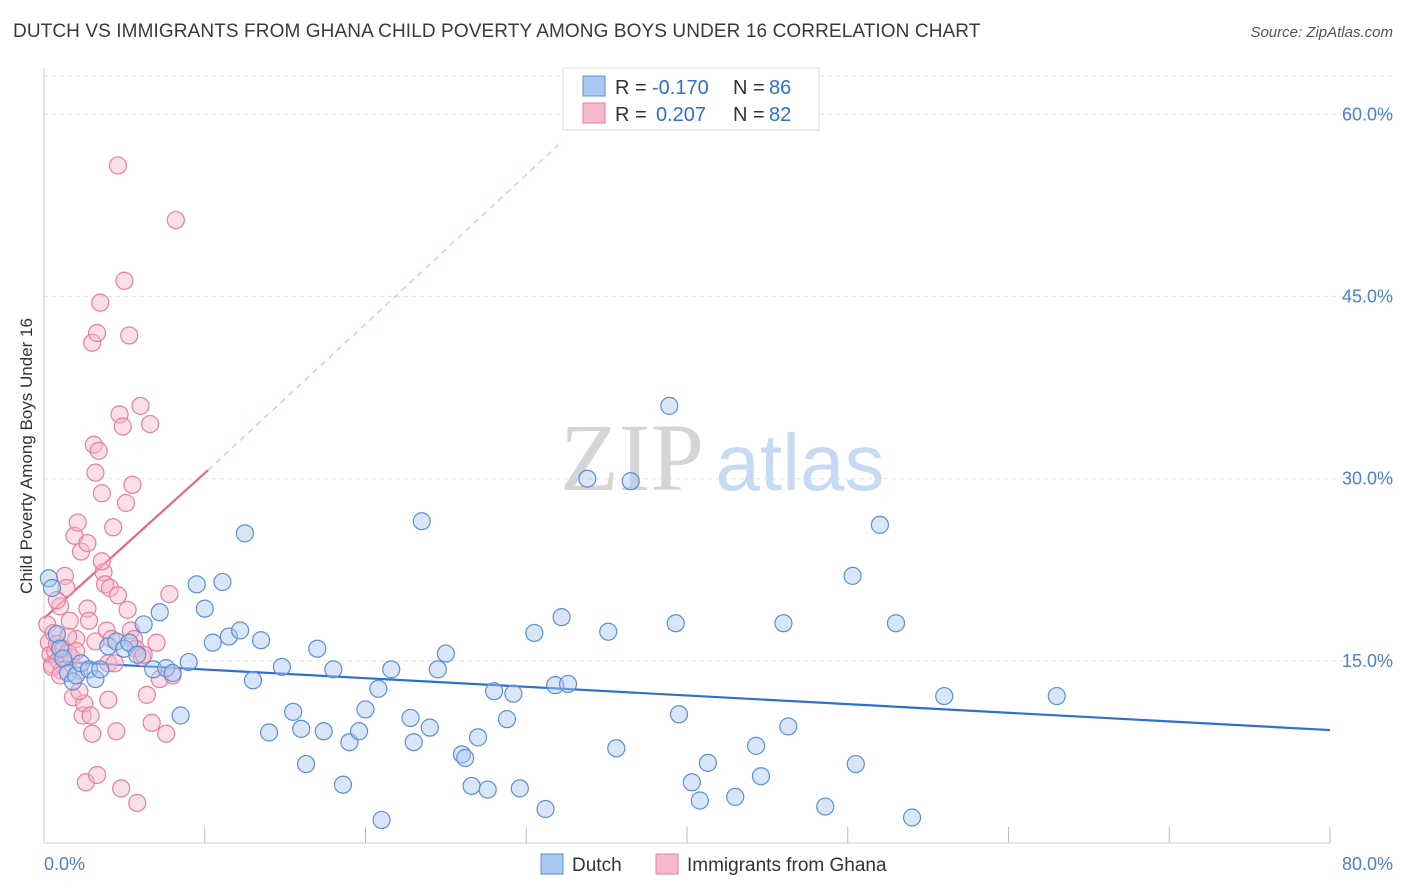  I want to click on legend-r-value-dutch: -0.170, so click(680, 88).